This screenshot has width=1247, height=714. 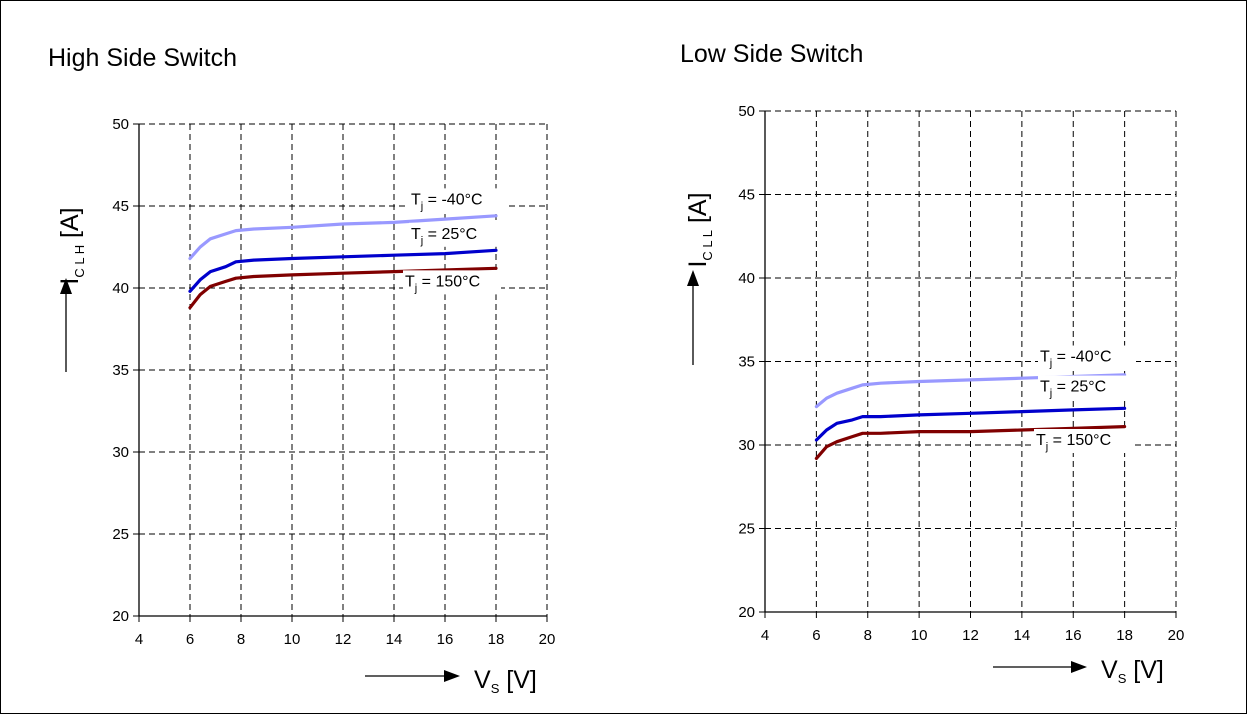 I want to click on chart-title: High Side Switch, so click(x=142, y=58).